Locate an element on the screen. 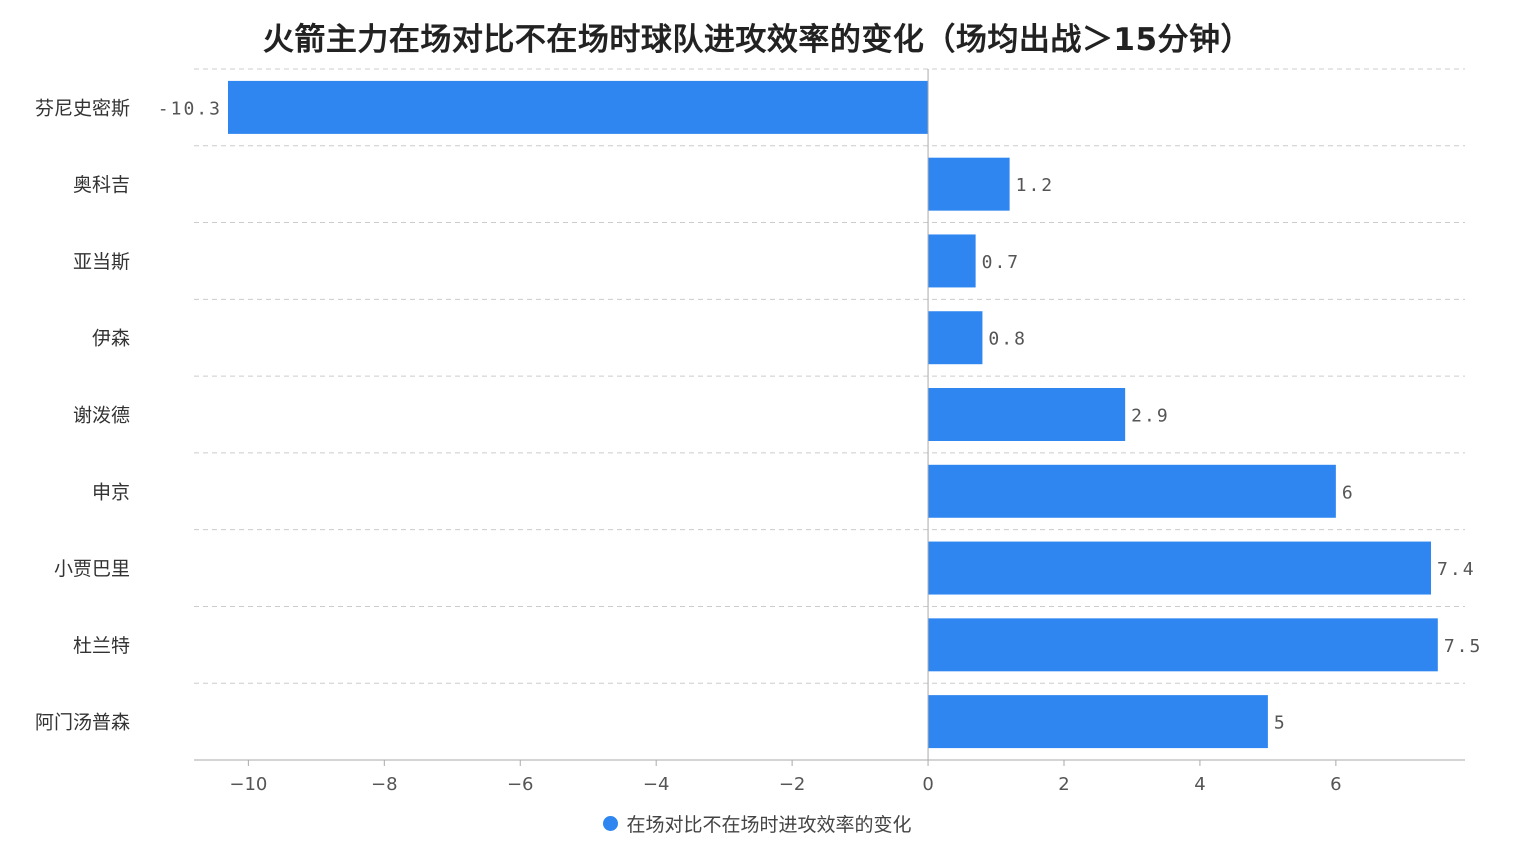 The height and width of the screenshot is (855, 1515). legend-marker is located at coordinates (611, 823).